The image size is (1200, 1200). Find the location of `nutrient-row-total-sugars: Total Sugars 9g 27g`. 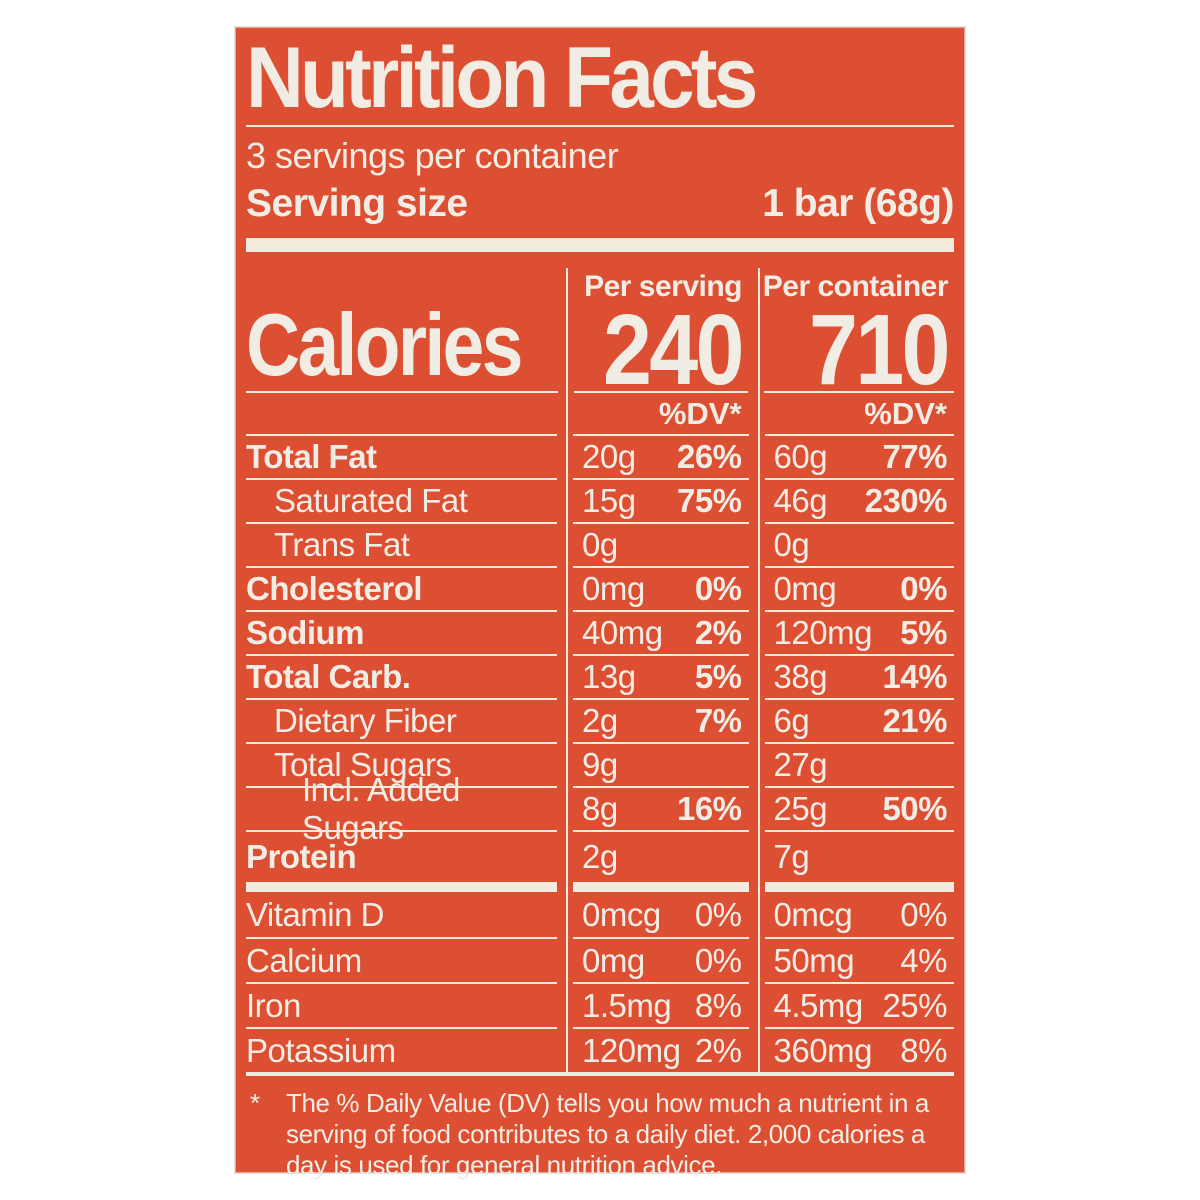

nutrient-row-total-sugars: Total Sugars 9g 27g is located at coordinates (600, 766).